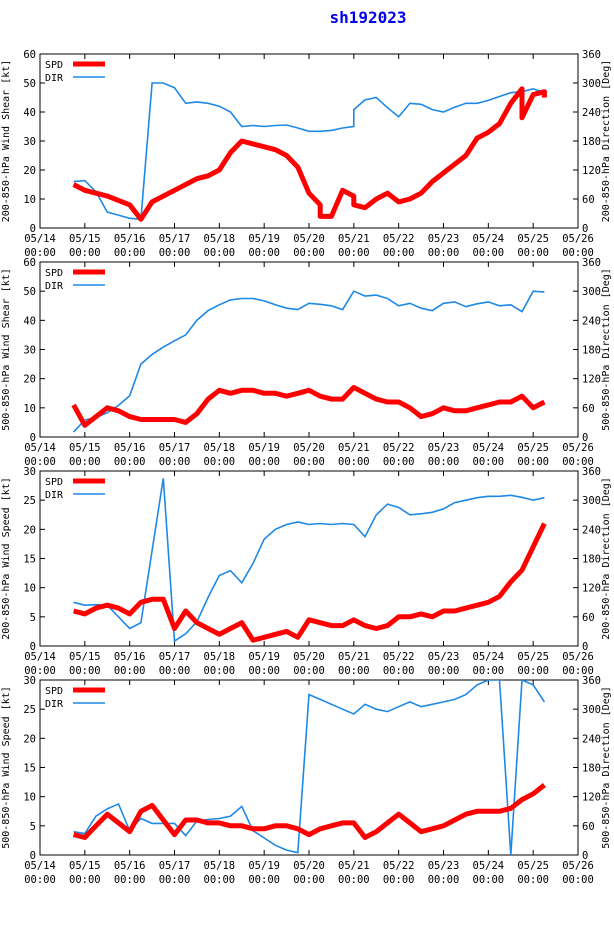  I want to click on y-tick-label-left: 10, so click(29, 409).